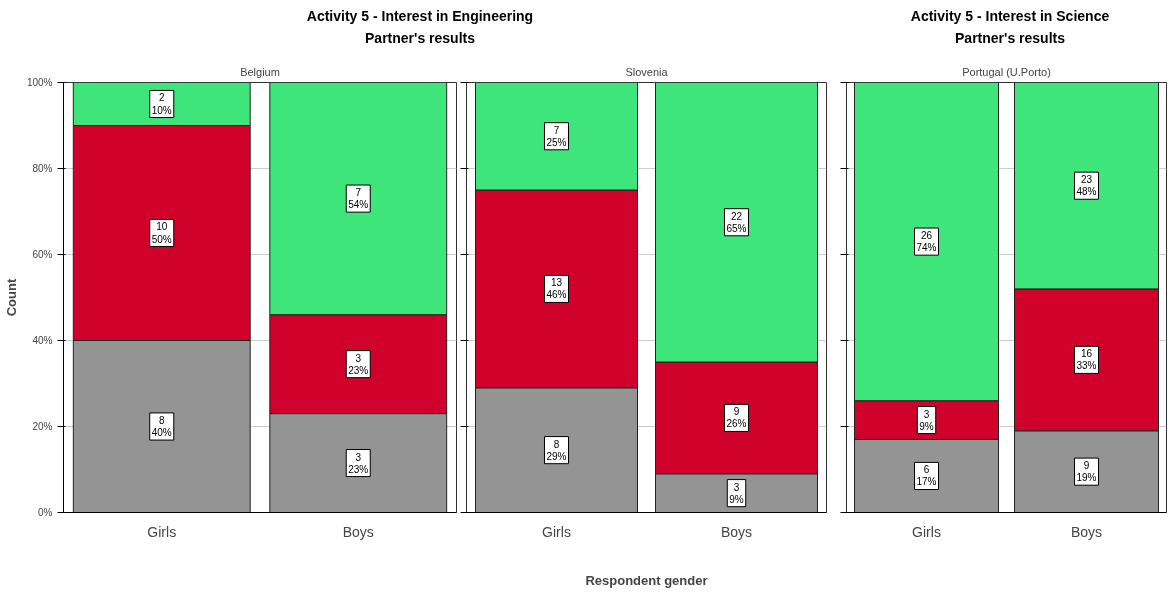  I want to click on text: Slovenia, so click(647, 71).